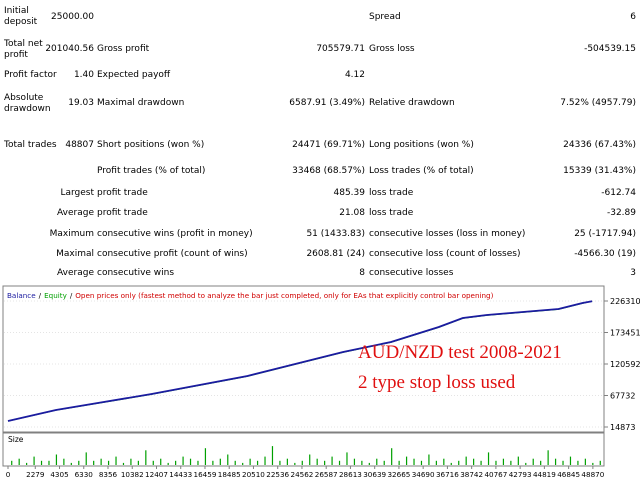 This screenshot has height=480, width=640. What do you see at coordinates (592, 474) in the screenshot?
I see `x-tick-label: 48870` at bounding box center [592, 474].